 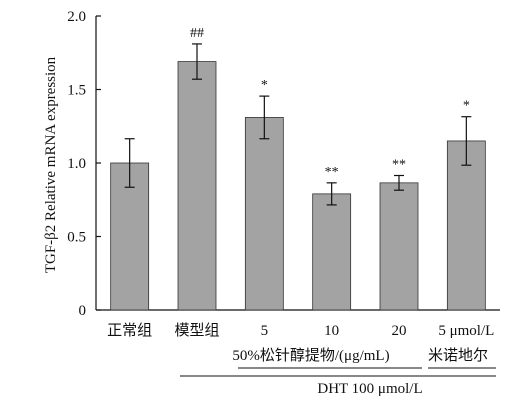 I want to click on positive-control-label: 米诺地尔, so click(x=458, y=355).